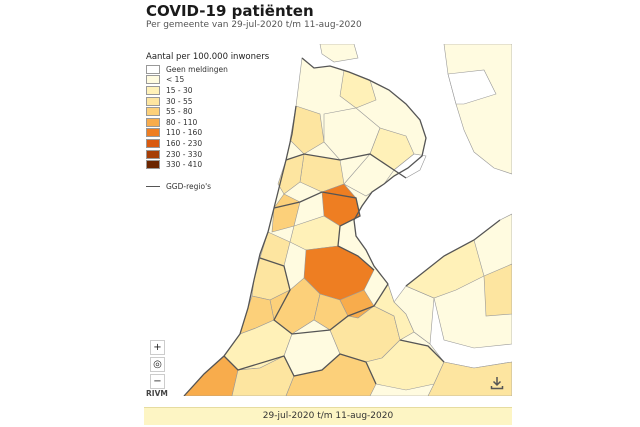 This screenshot has width=640, height=427. I want to click on zoom-reset-button: ◎, so click(157, 364).